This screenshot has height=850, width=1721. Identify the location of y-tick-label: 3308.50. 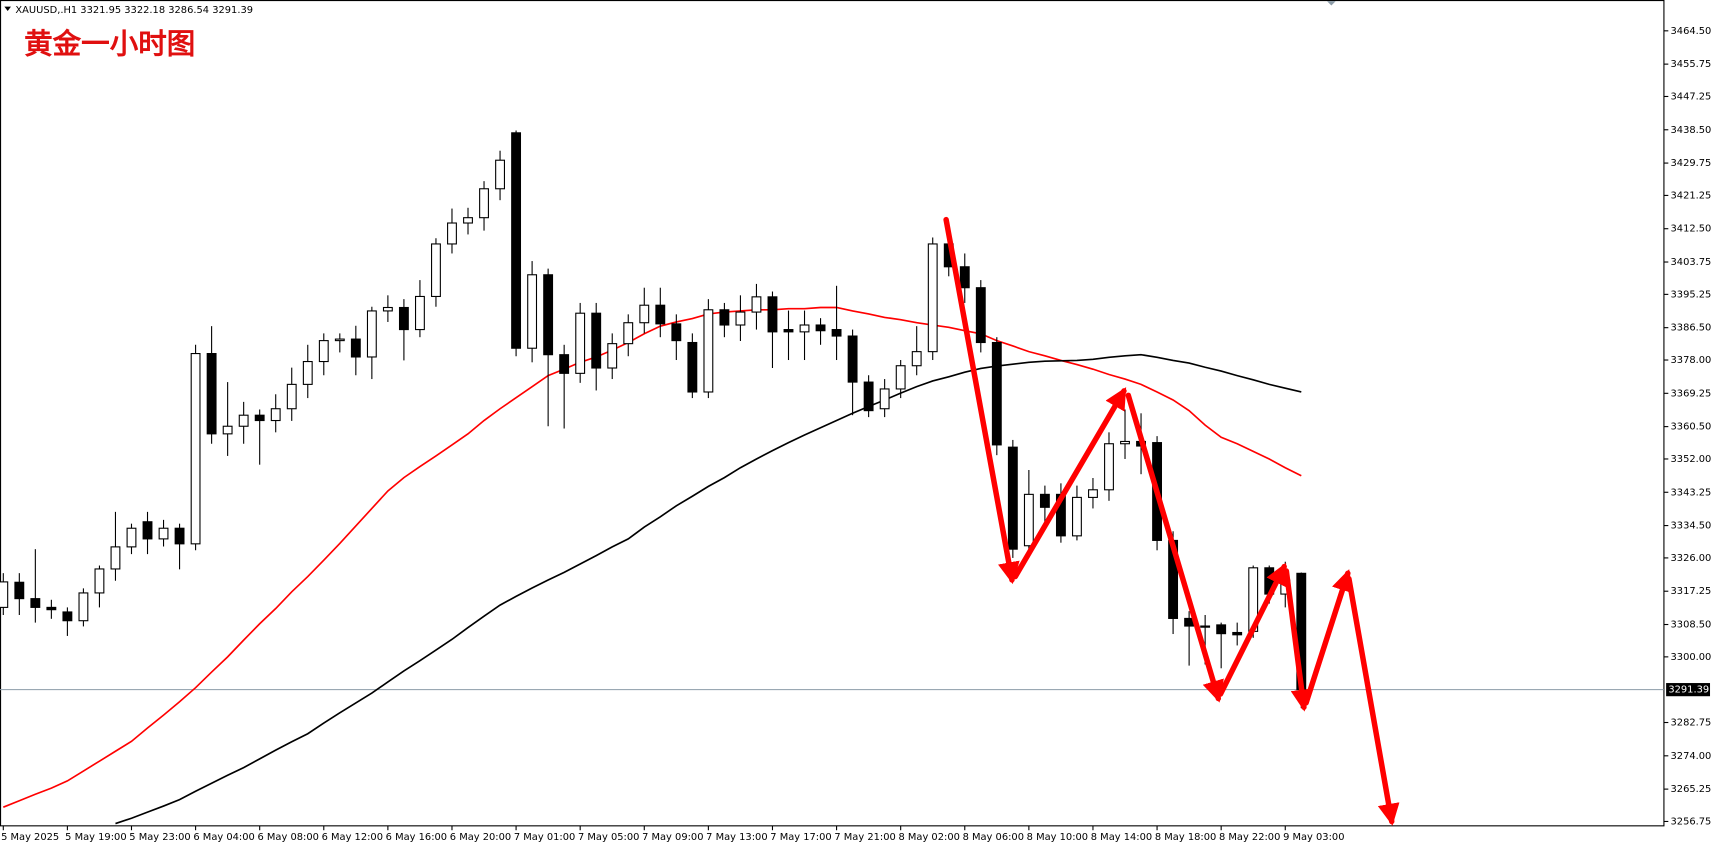
(1691, 625).